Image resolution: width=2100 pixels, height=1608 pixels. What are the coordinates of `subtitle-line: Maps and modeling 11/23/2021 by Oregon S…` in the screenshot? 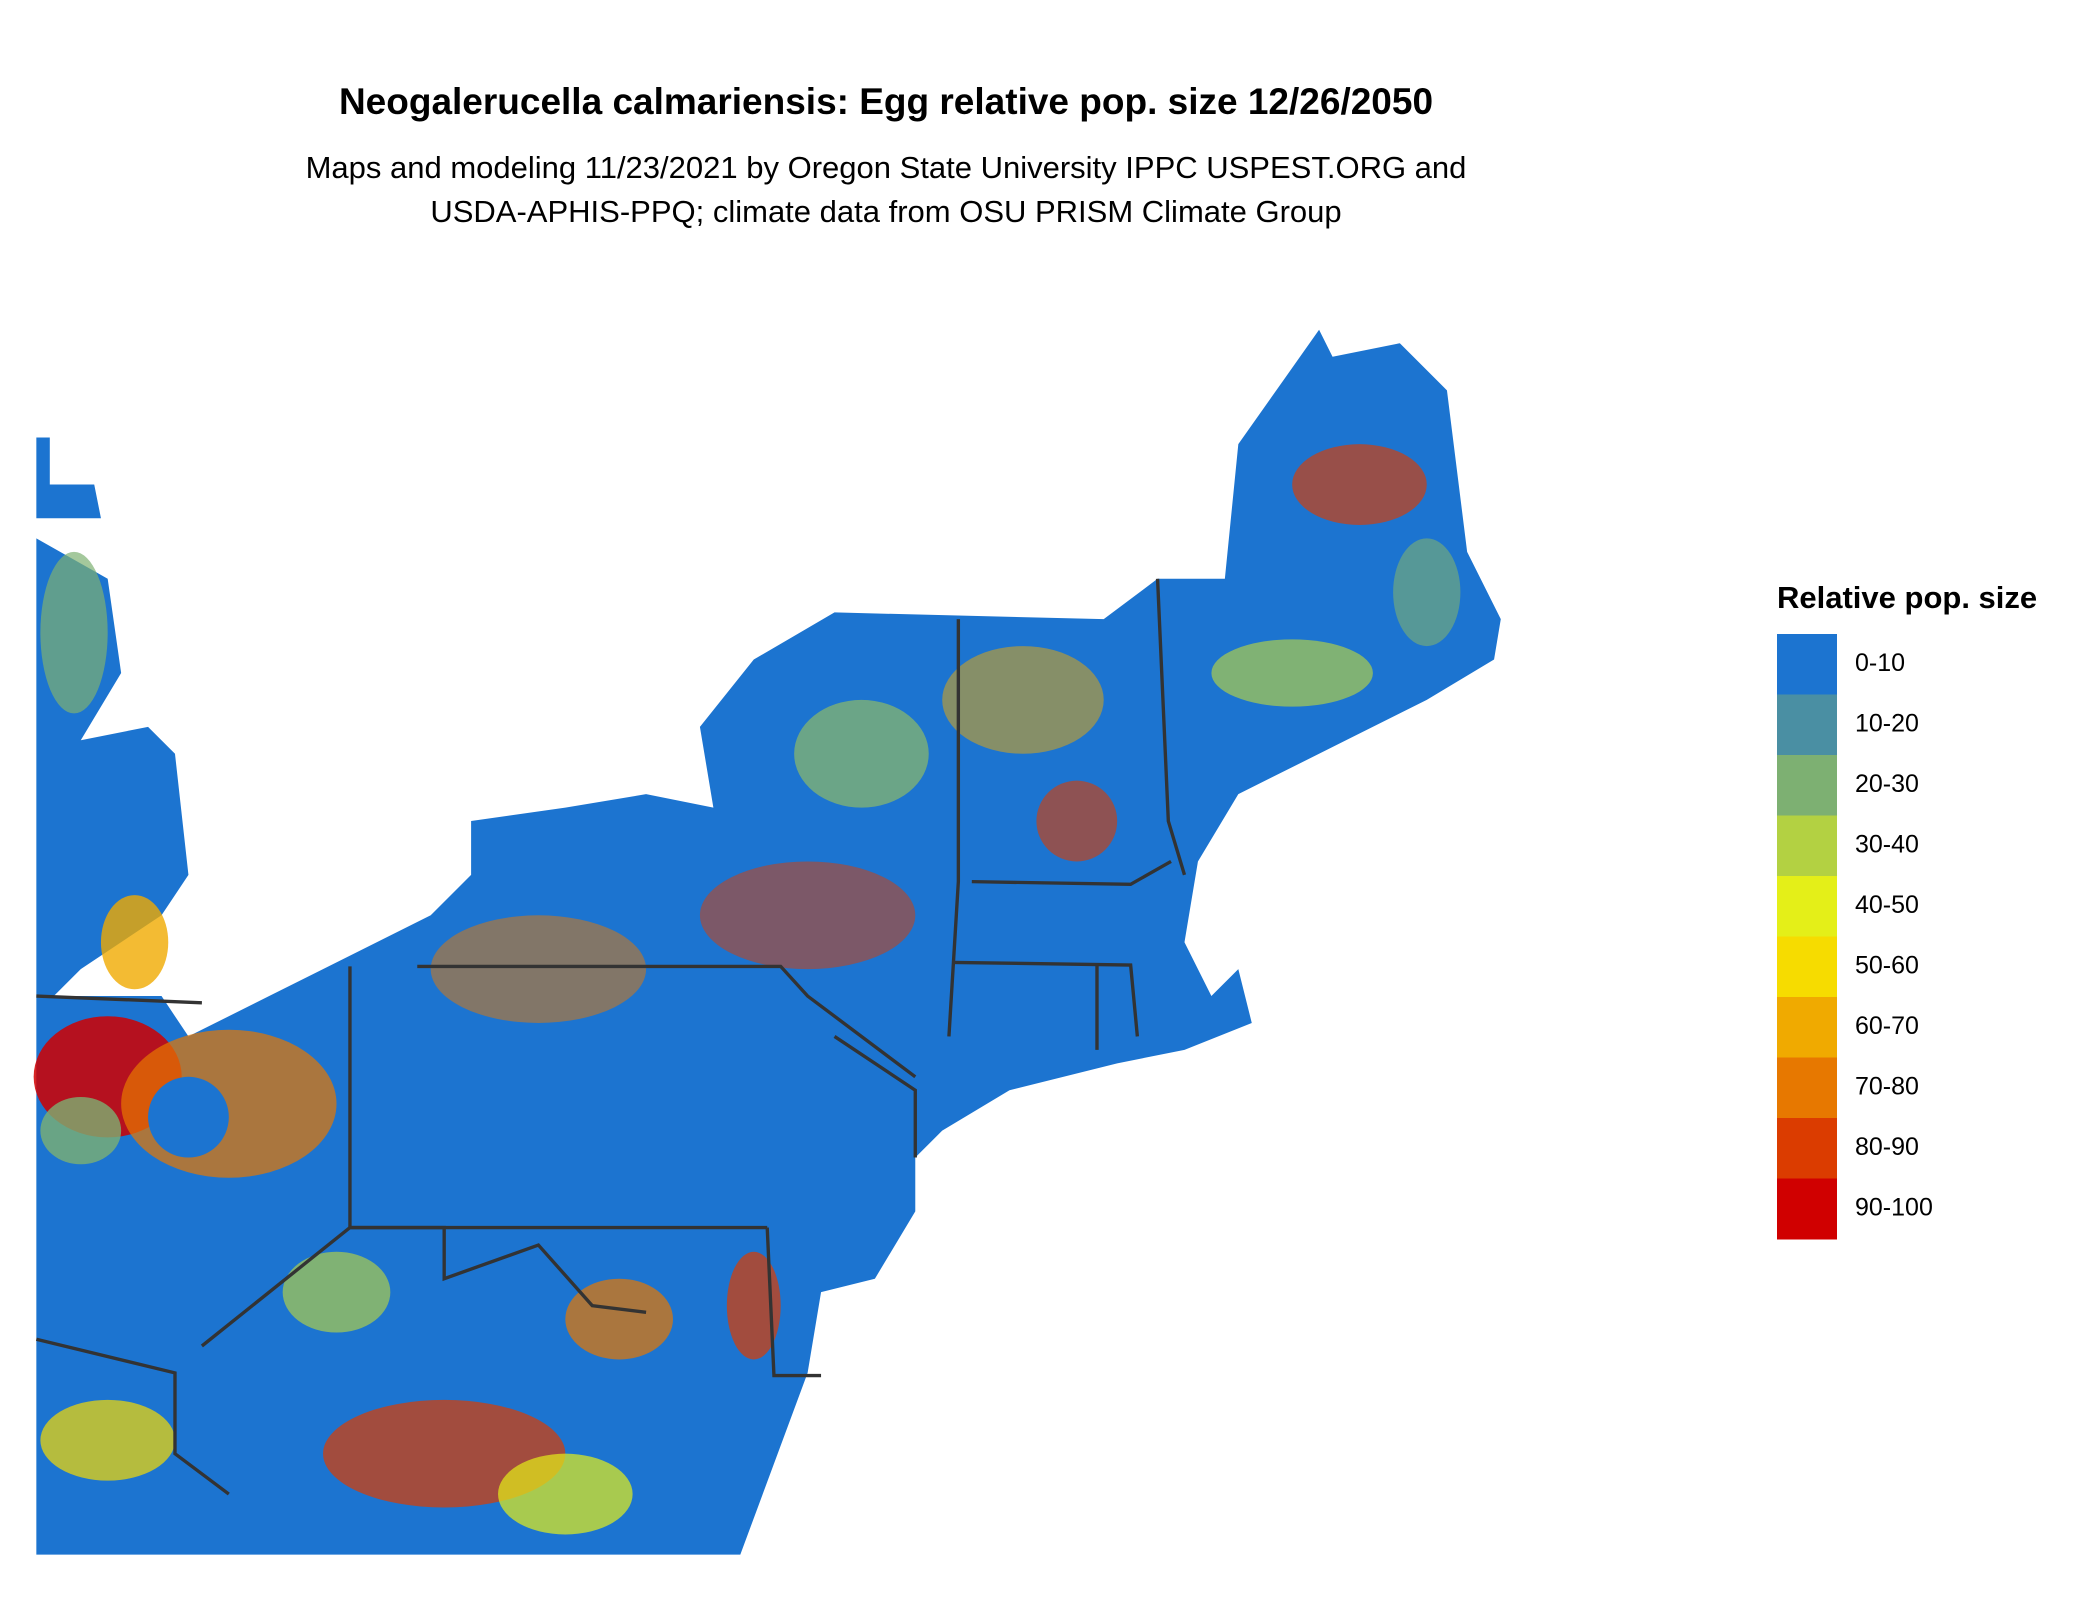 It's located at (886, 167).